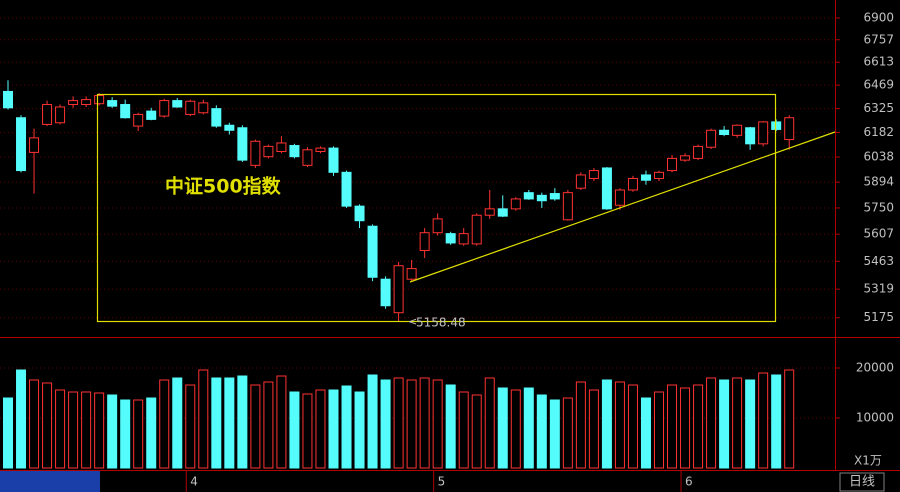  Describe the element at coordinates (878, 85) in the screenshot. I see `y-tick-label: 6469` at that location.